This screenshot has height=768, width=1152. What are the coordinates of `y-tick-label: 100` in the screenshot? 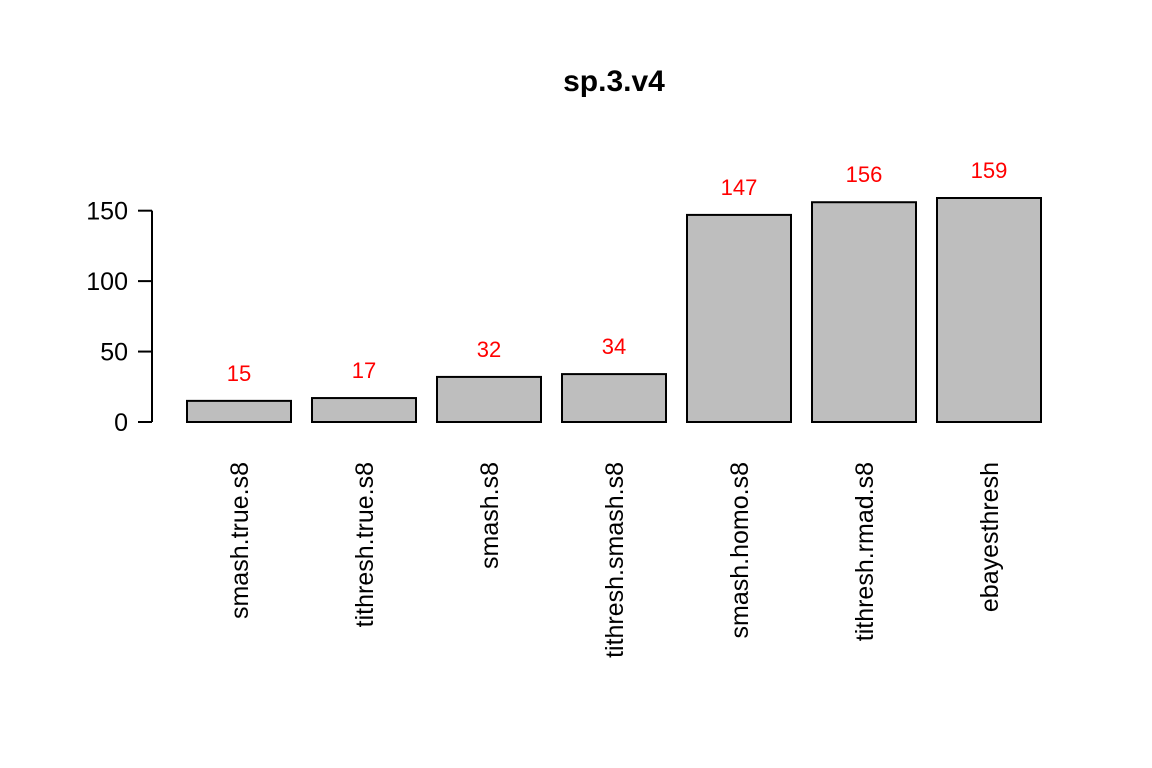 It's located at (107, 282).